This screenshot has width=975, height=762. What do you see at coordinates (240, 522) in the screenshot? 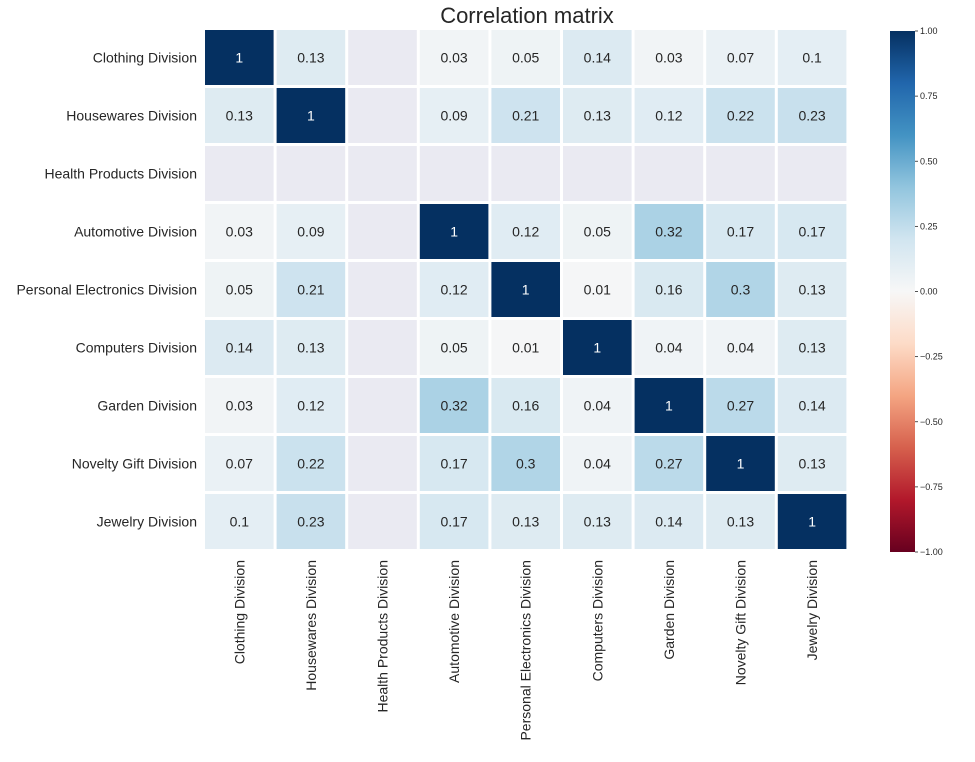
I see `cell-value-label: 0.1` at bounding box center [240, 522].